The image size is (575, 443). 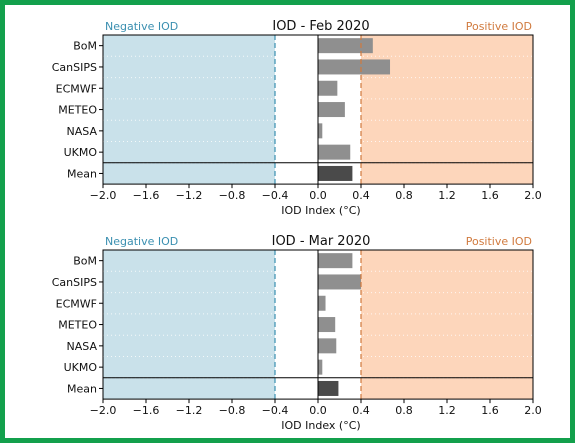 I want to click on chart-title: IOD - Feb 2020, so click(x=320, y=26).